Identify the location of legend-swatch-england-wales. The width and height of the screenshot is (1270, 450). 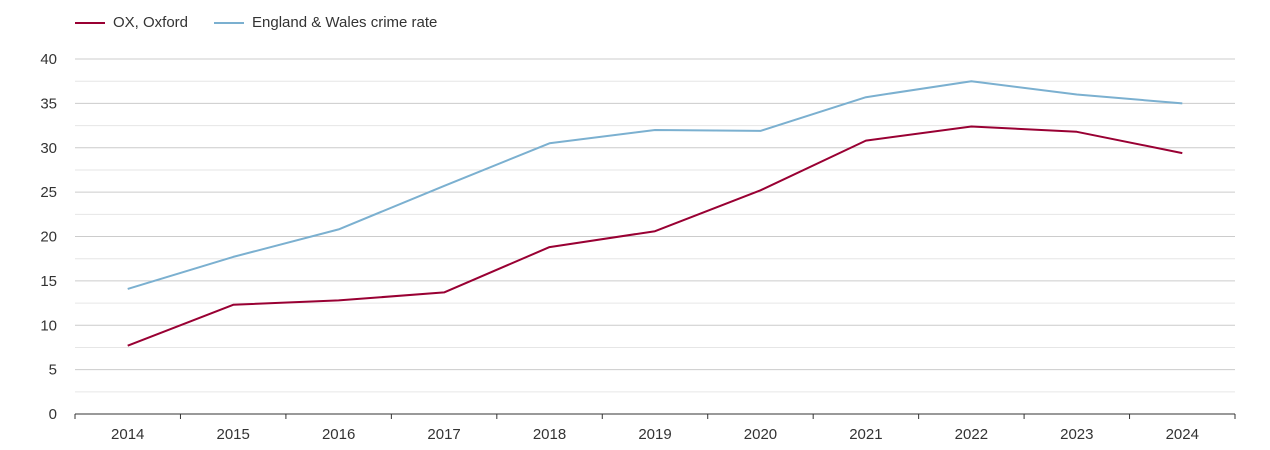
(229, 22).